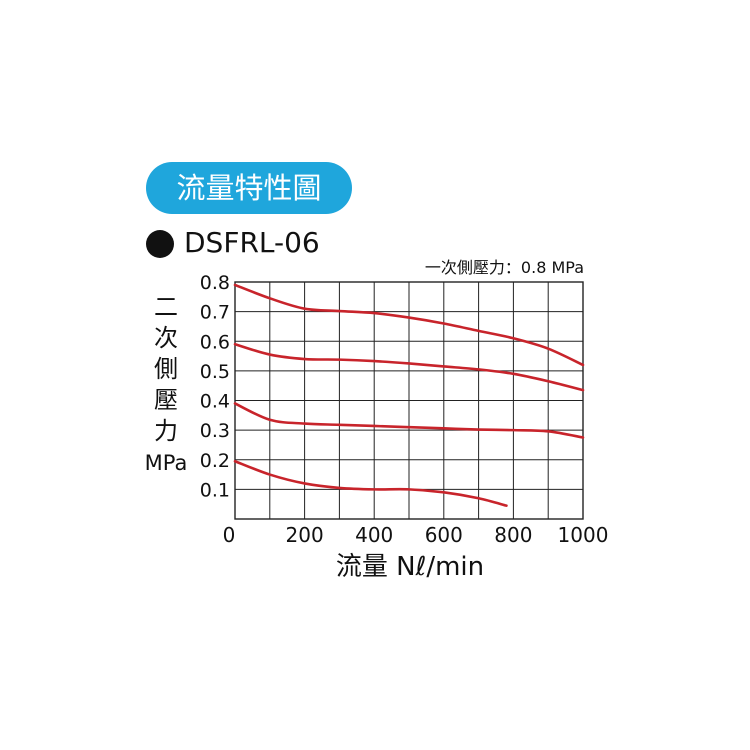  Describe the element at coordinates (374, 535) in the screenshot. I see `x-tick-label: 400` at that location.